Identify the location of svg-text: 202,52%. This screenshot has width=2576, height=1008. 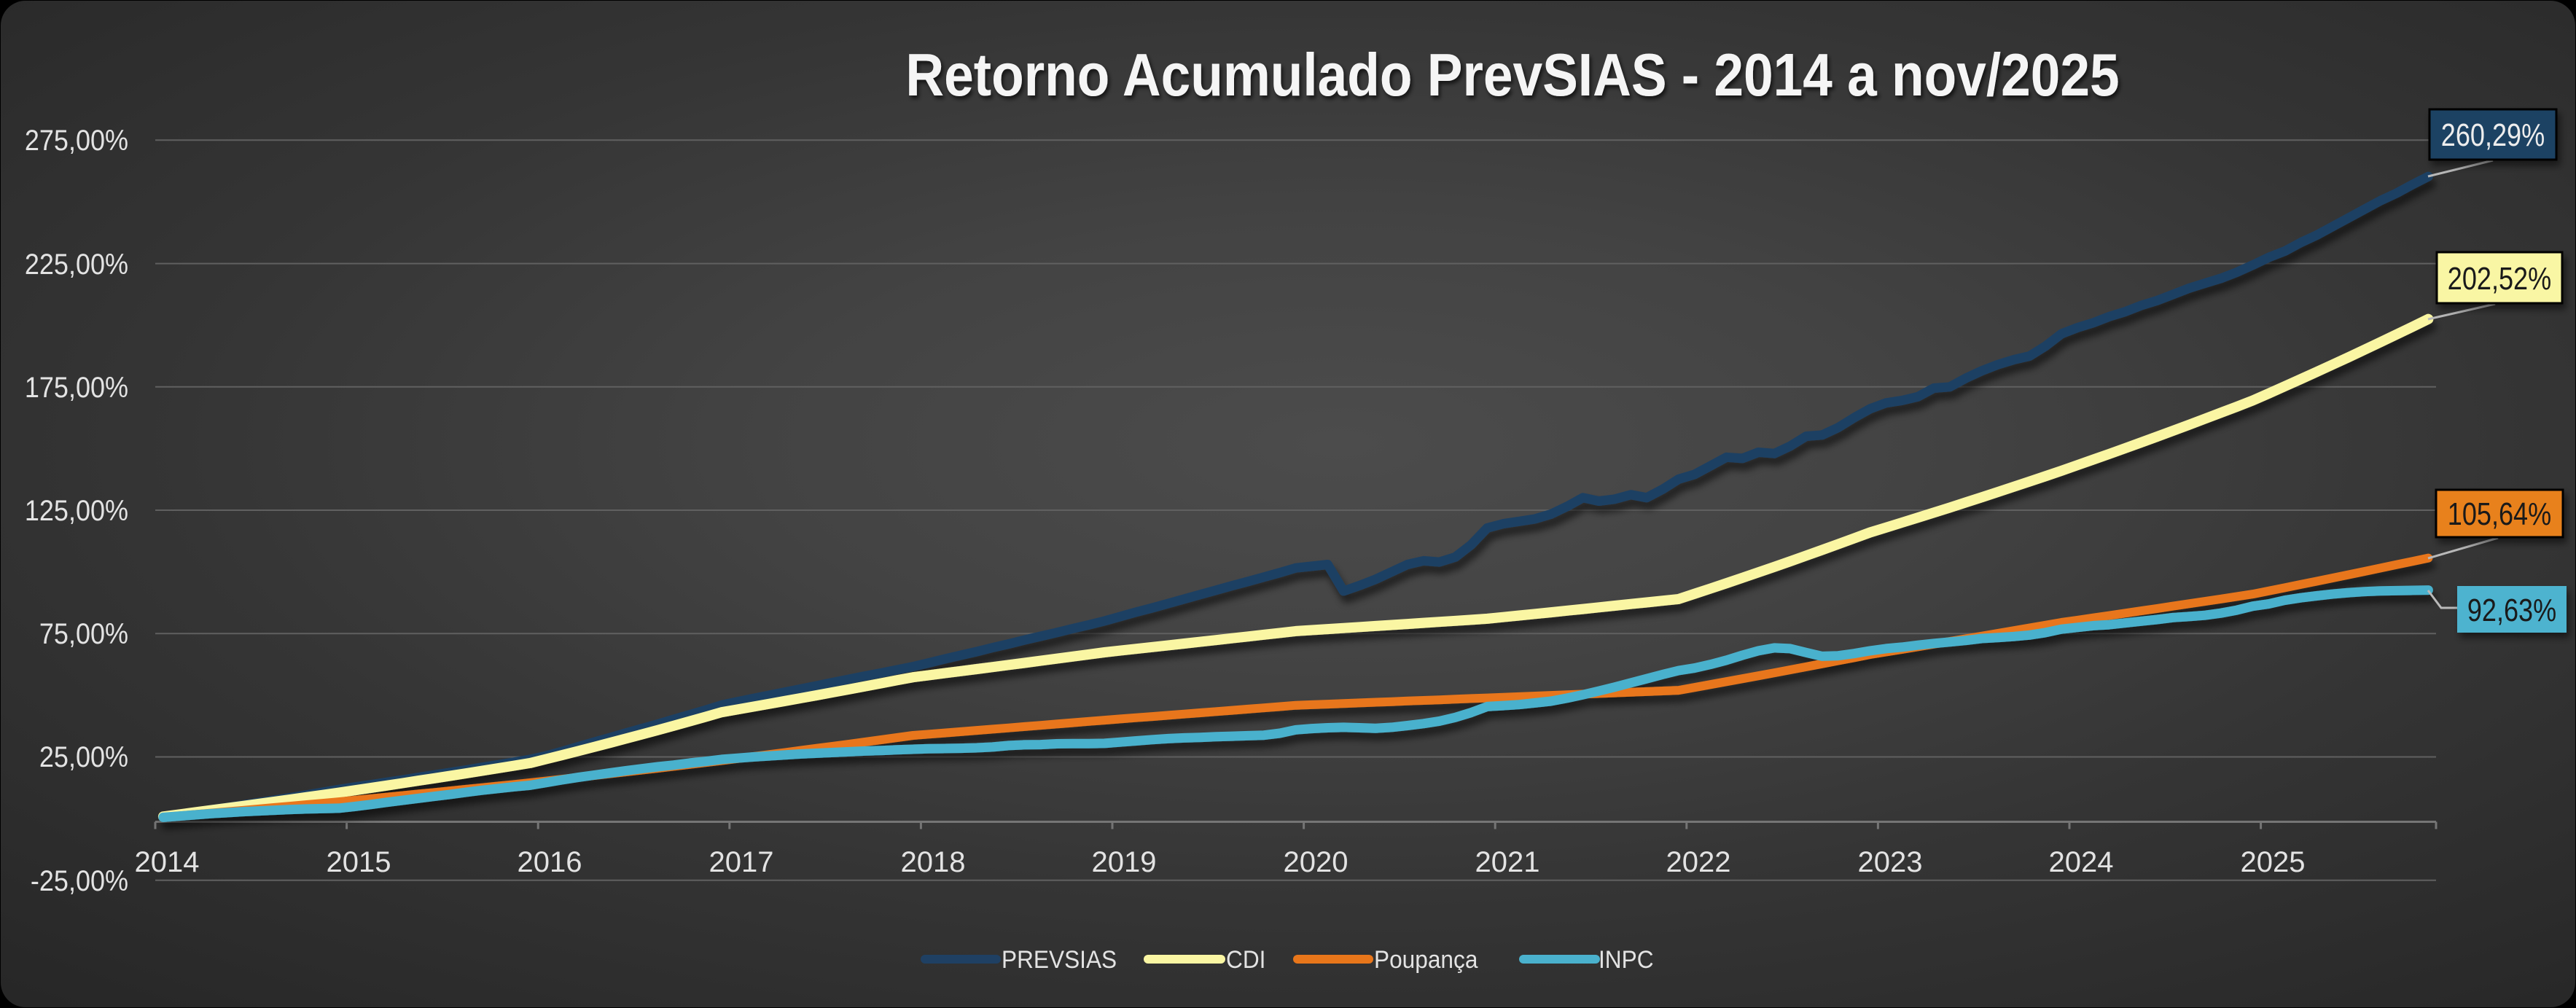
(2499, 279).